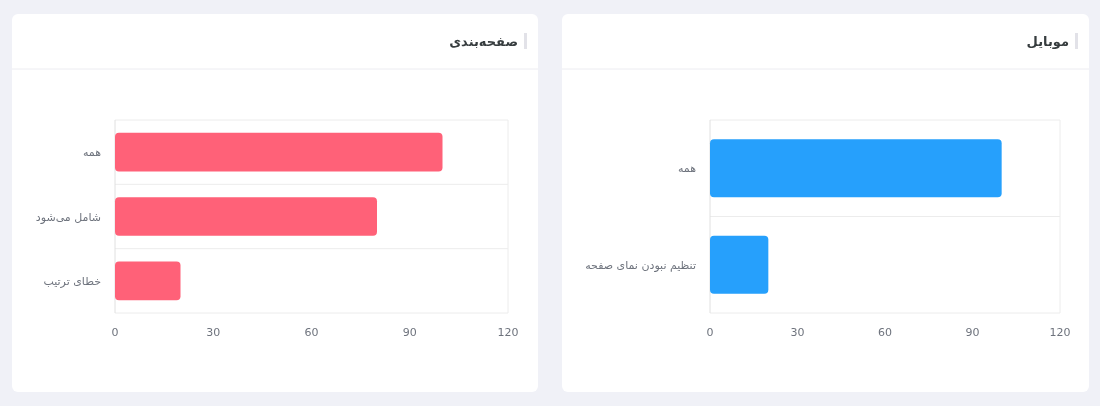 Image resolution: width=1100 pixels, height=406 pixels. I want to click on chart-title: موبایل, so click(1047, 41).